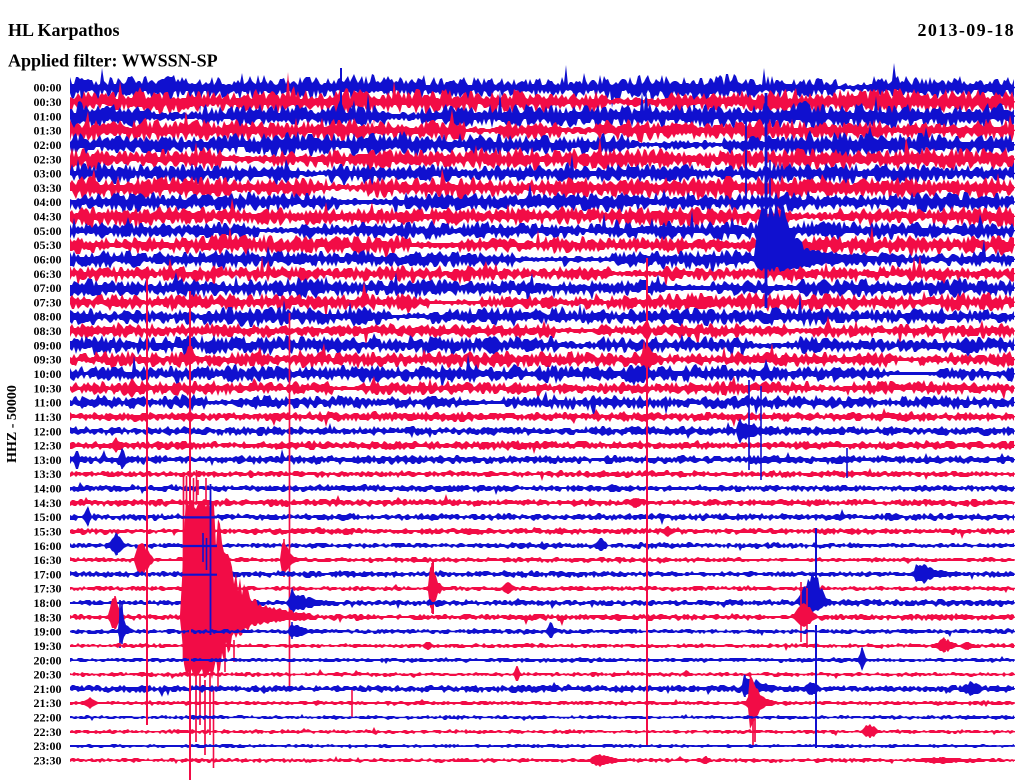 This screenshot has width=1024, height=780. Describe the element at coordinates (48, 675) in the screenshot. I see `svg-text: 20:30` at that location.